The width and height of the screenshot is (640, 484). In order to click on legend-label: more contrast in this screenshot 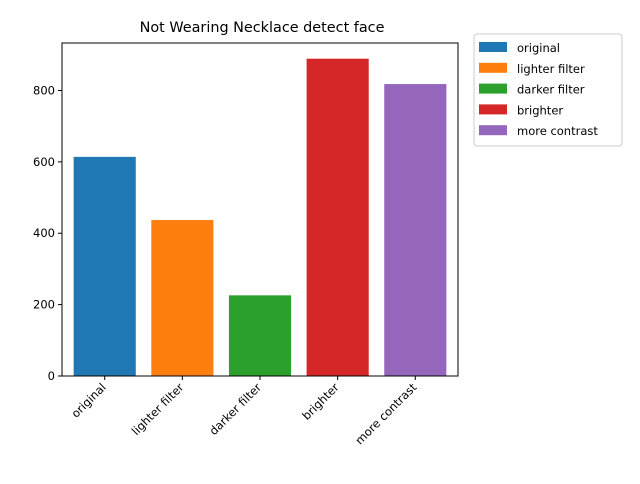, I will do `click(557, 131)`.